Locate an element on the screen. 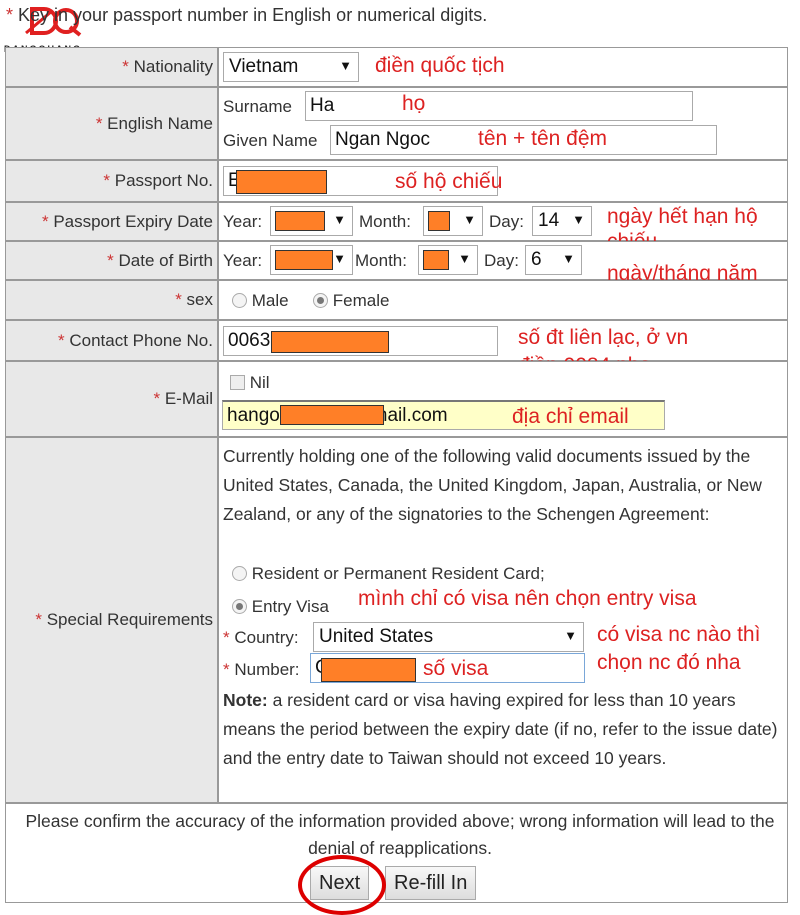  country-select: United States ▼ is located at coordinates (448, 637).